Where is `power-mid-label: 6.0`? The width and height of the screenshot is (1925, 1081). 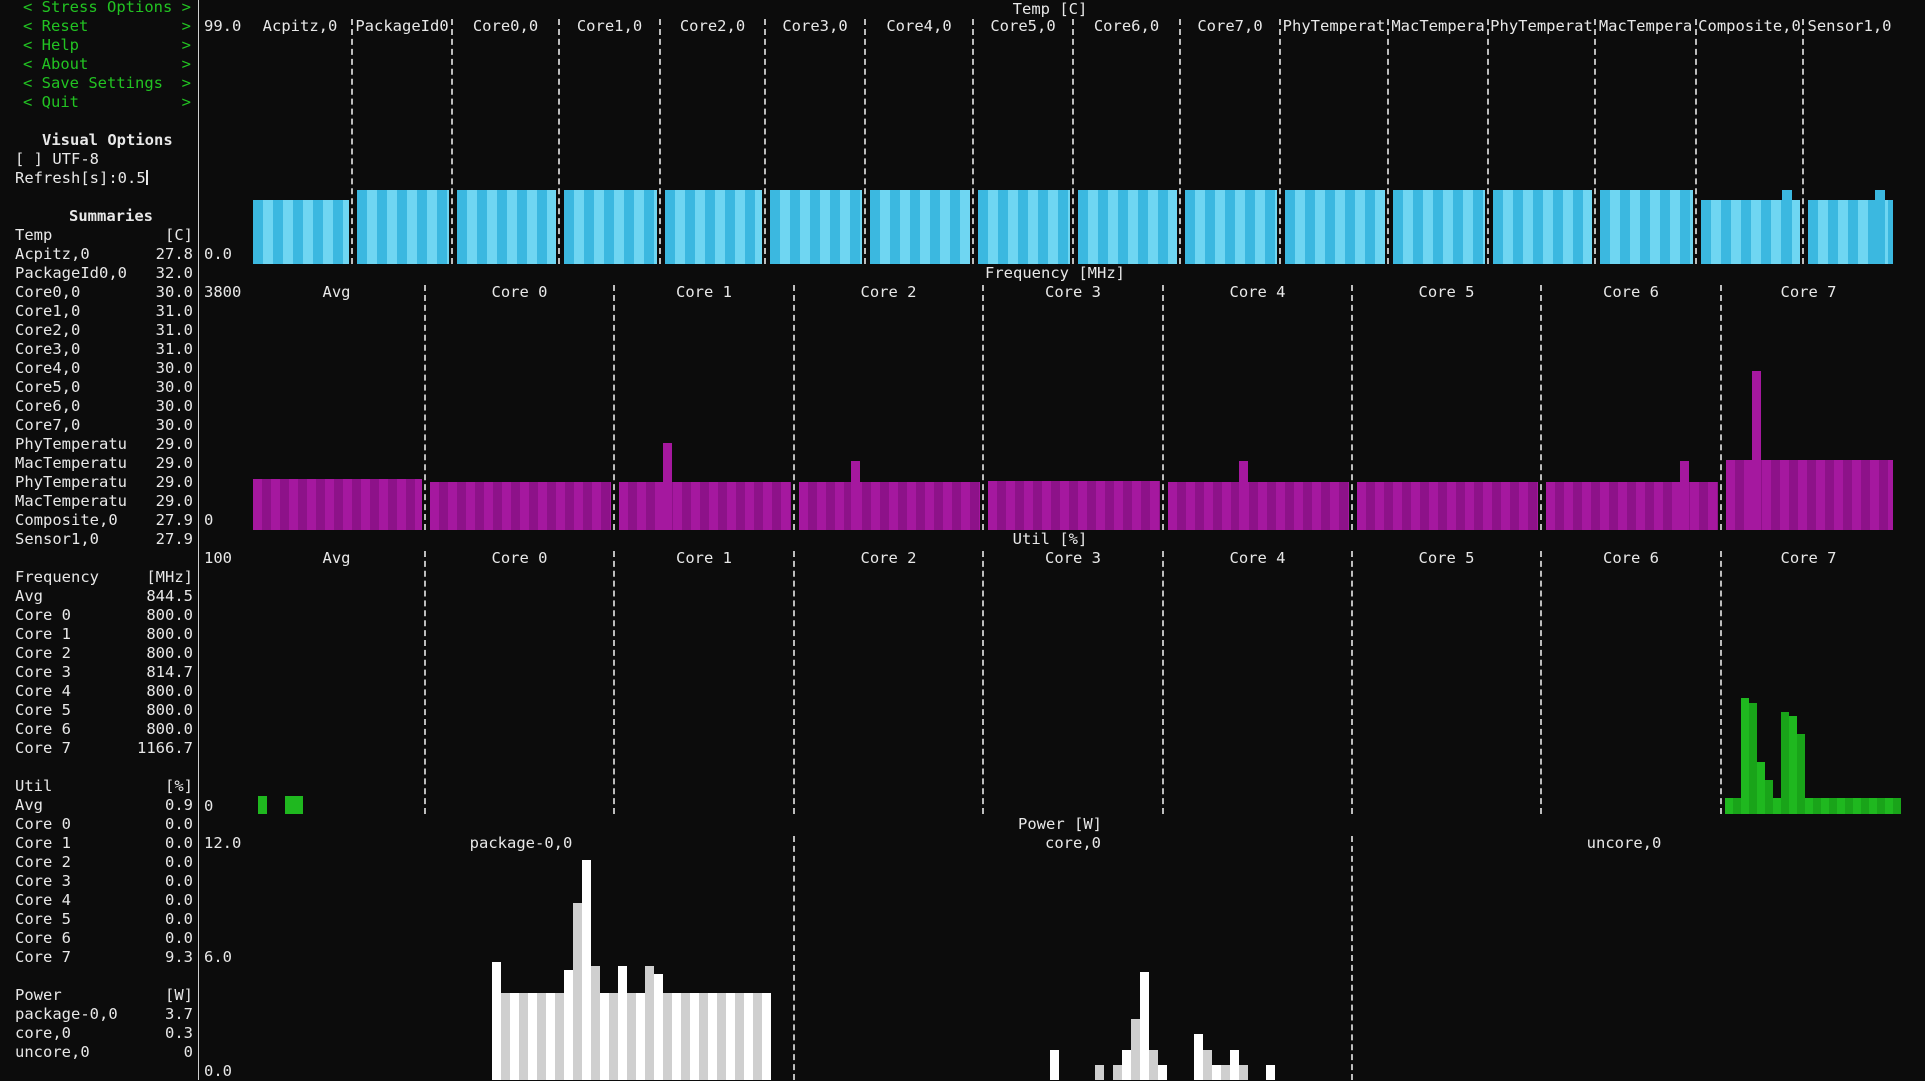
power-mid-label: 6.0 is located at coordinates (218, 957).